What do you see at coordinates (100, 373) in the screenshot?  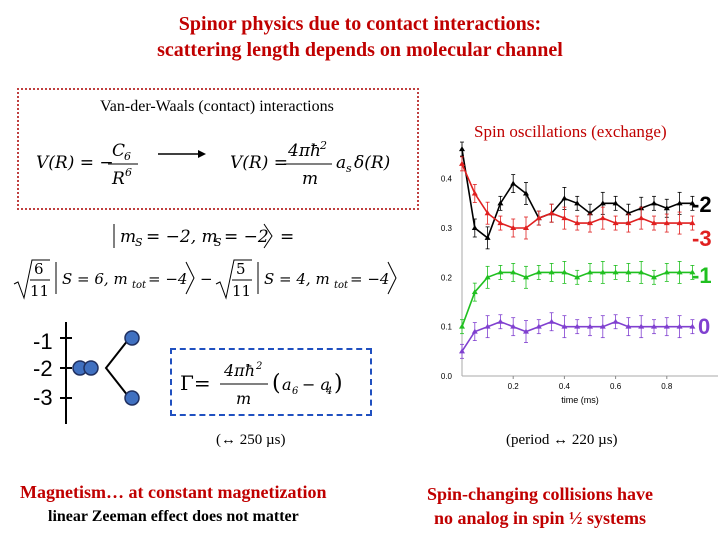 I see `spin-levels-diagram` at bounding box center [100, 373].